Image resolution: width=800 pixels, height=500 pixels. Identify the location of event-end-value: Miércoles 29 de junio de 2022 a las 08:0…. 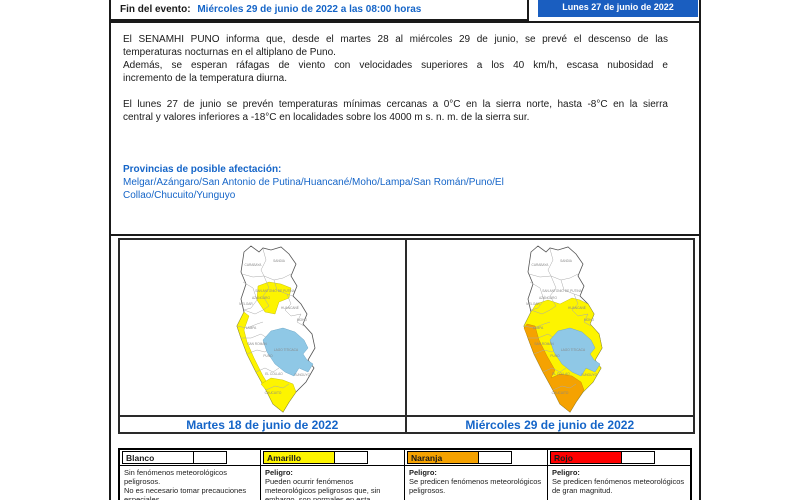
(309, 9).